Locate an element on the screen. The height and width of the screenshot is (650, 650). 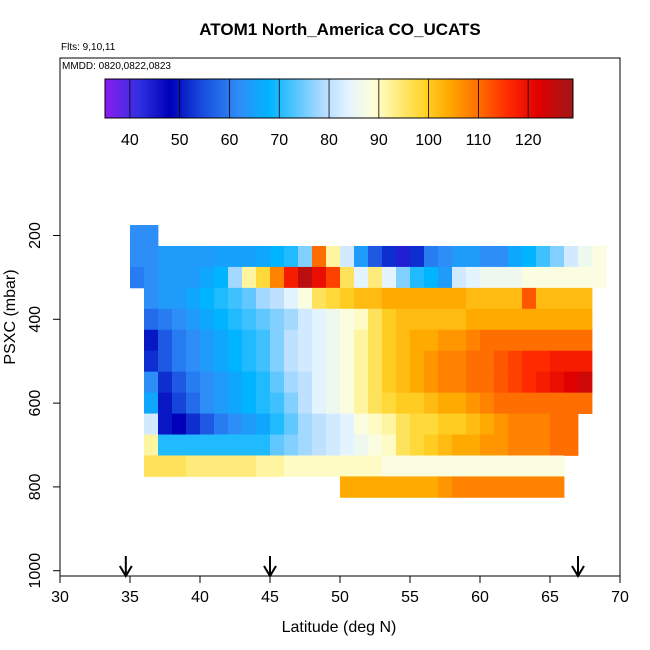
x-tick-label: 60 is located at coordinates (480, 597).